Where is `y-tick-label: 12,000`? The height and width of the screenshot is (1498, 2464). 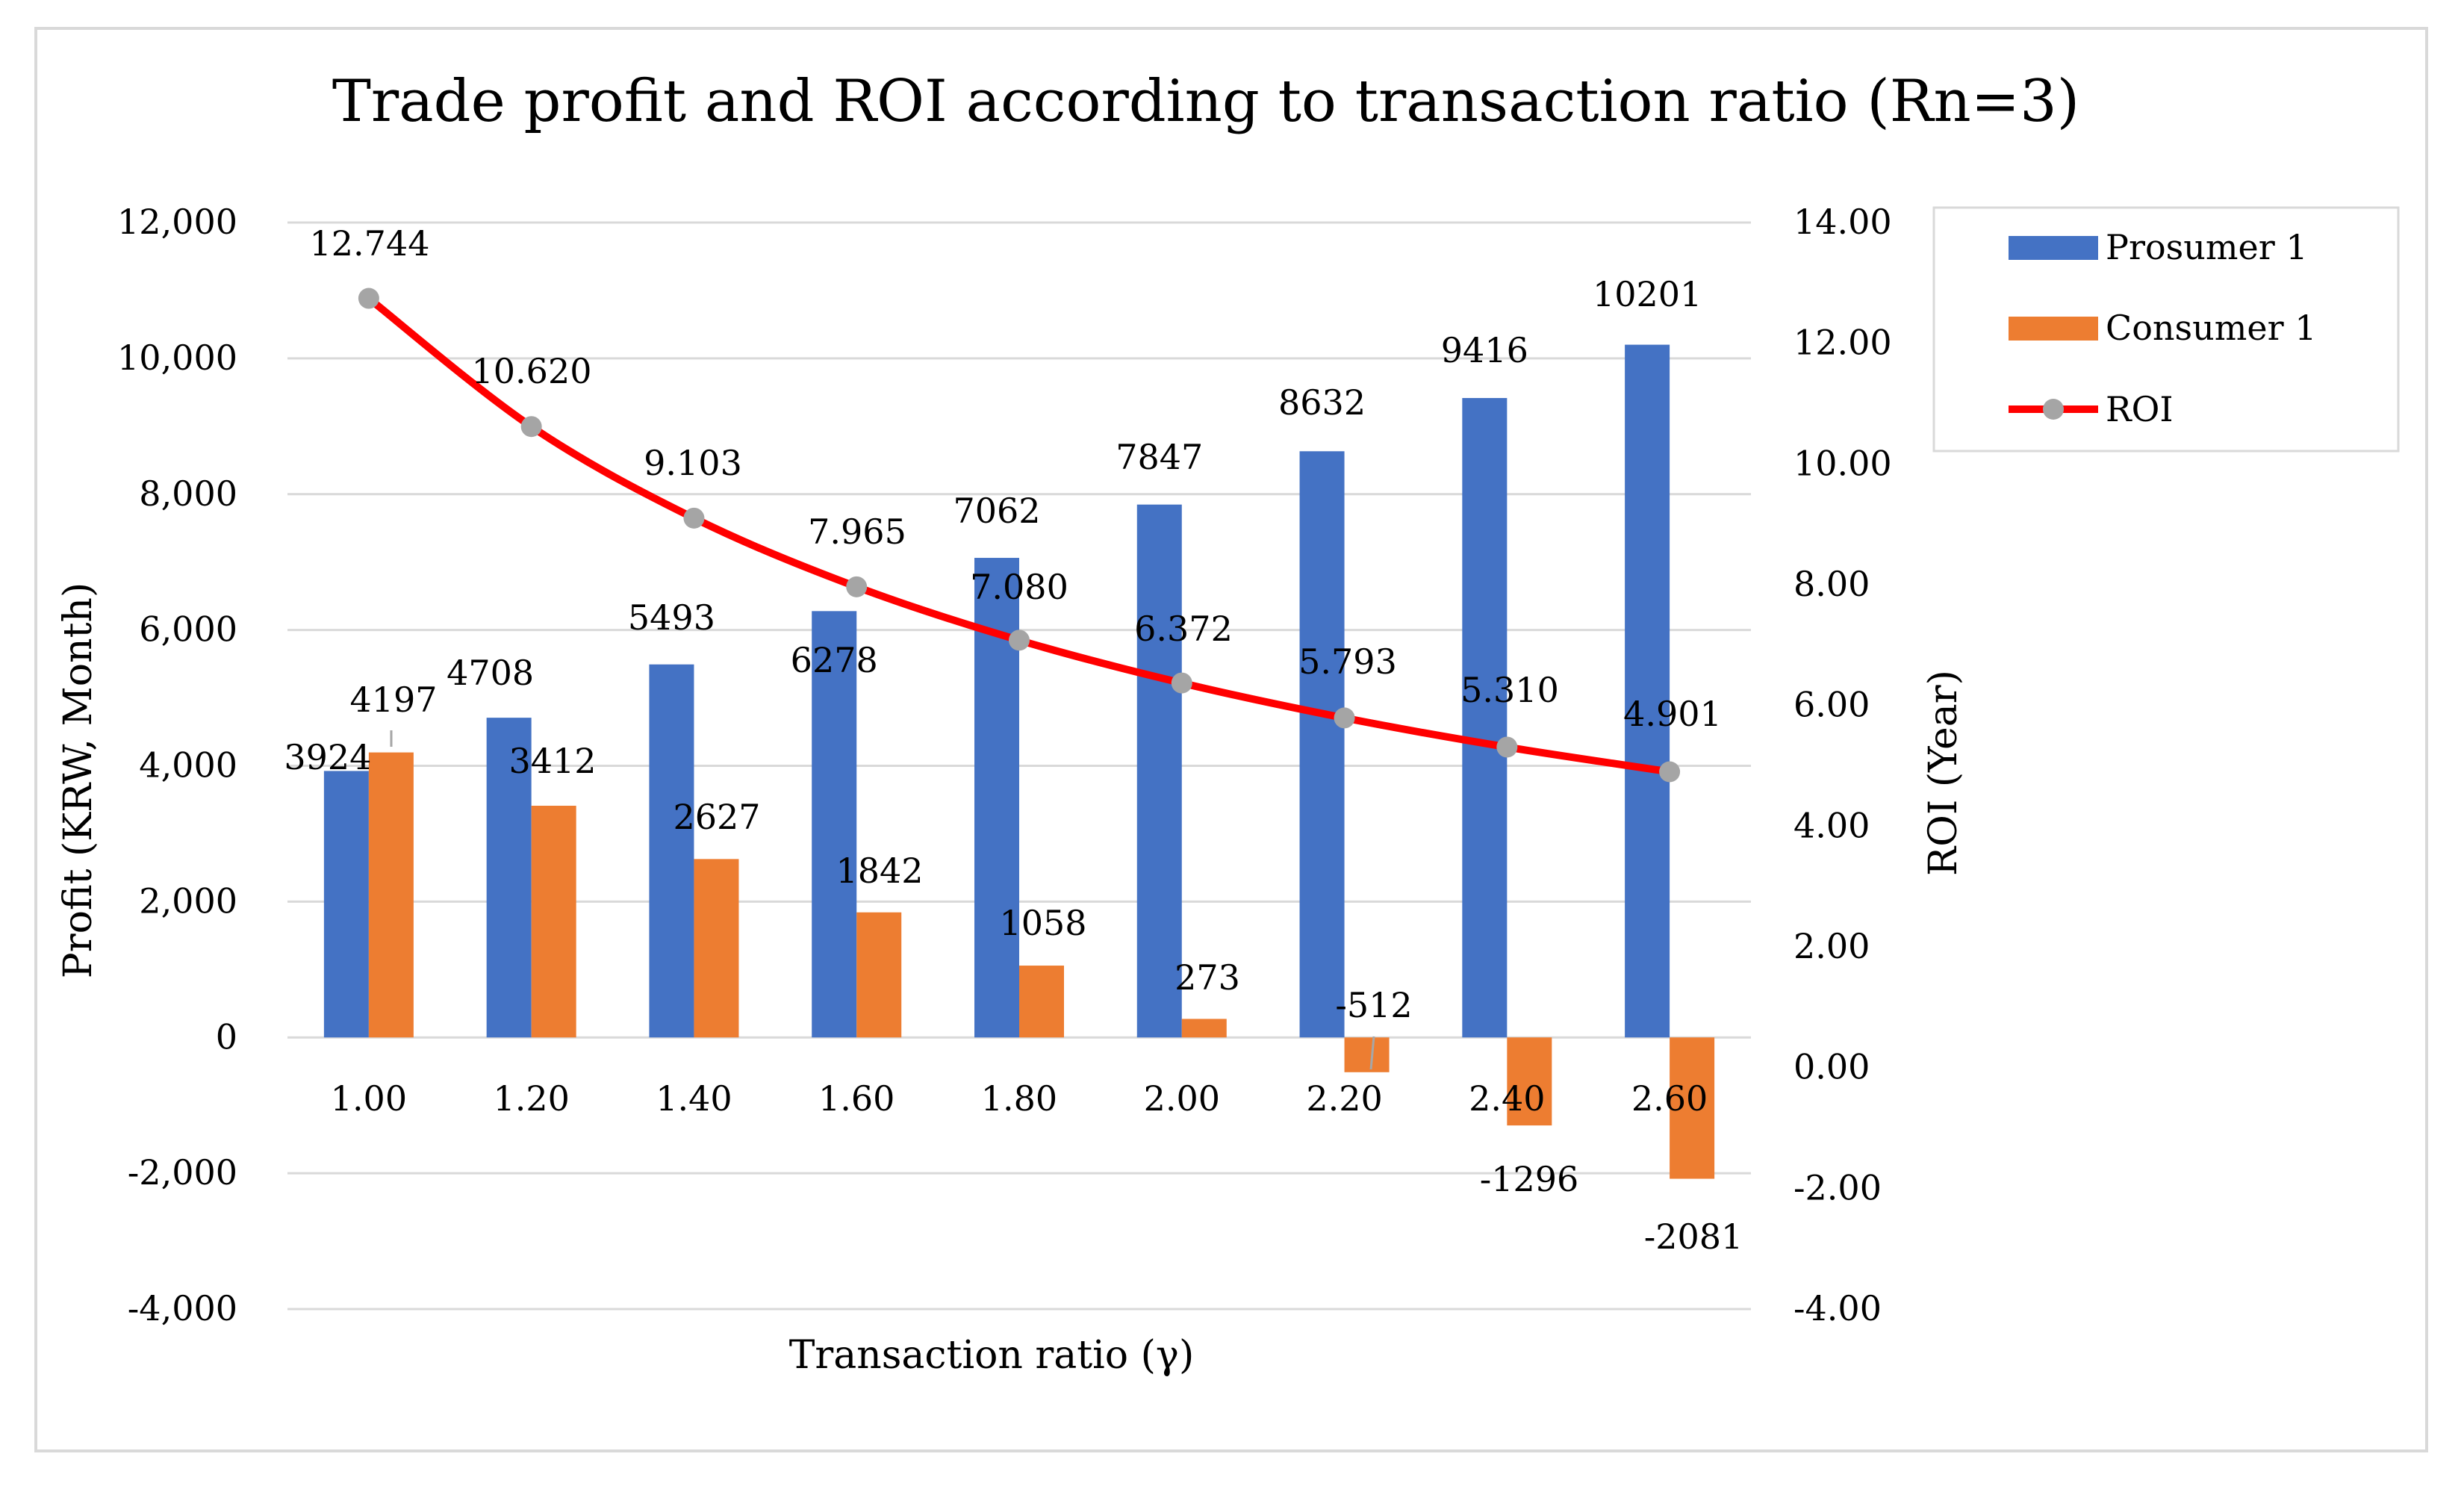
y-tick-label: 12,000 is located at coordinates (177, 222).